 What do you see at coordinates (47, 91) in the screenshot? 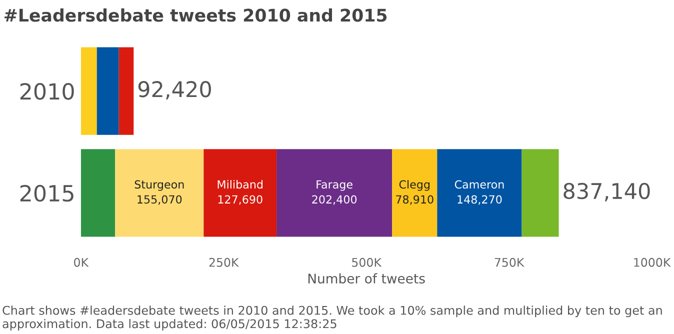
I see `y-tick-label: 2010` at bounding box center [47, 91].